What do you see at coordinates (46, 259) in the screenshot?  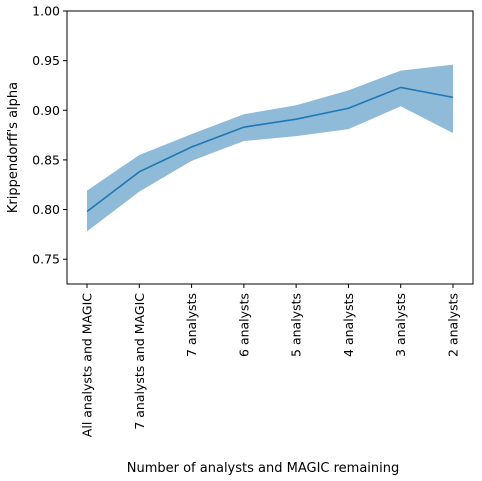 I see `y-tick-label: 0.75` at bounding box center [46, 259].